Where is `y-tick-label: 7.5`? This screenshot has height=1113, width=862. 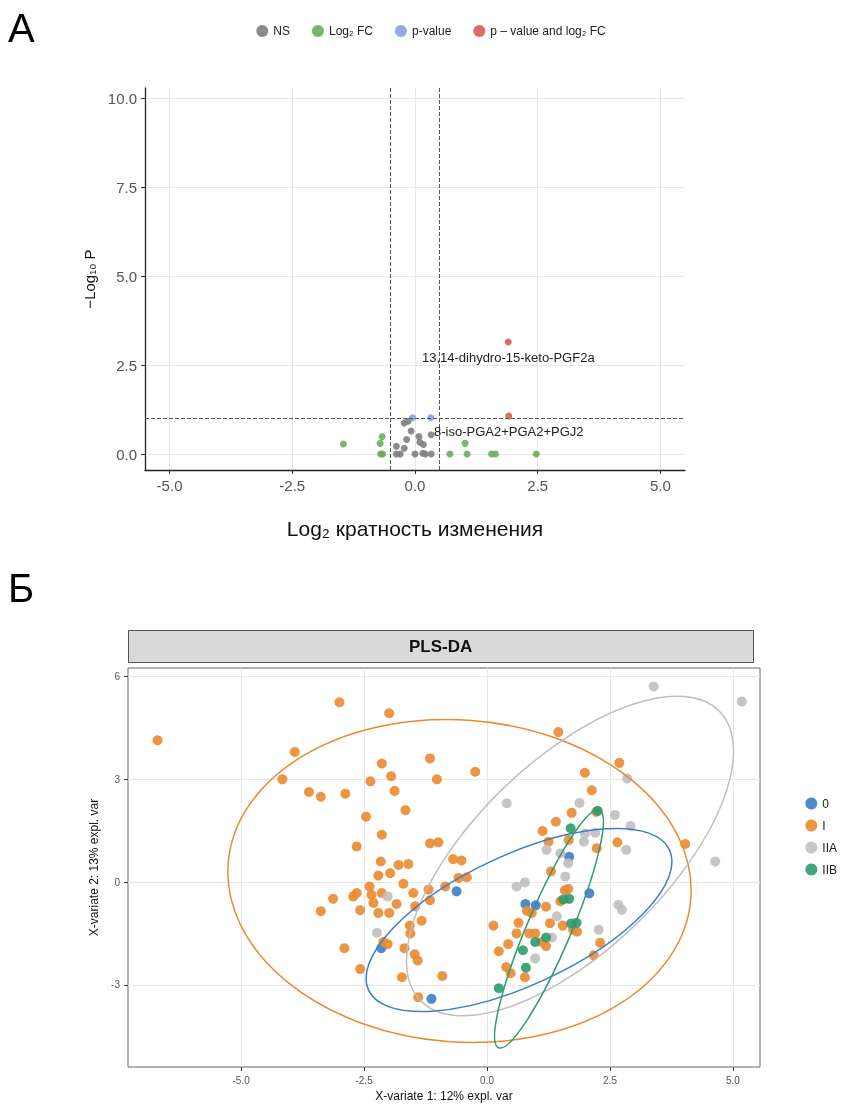
y-tick-label: 7.5 is located at coordinates (126, 187).